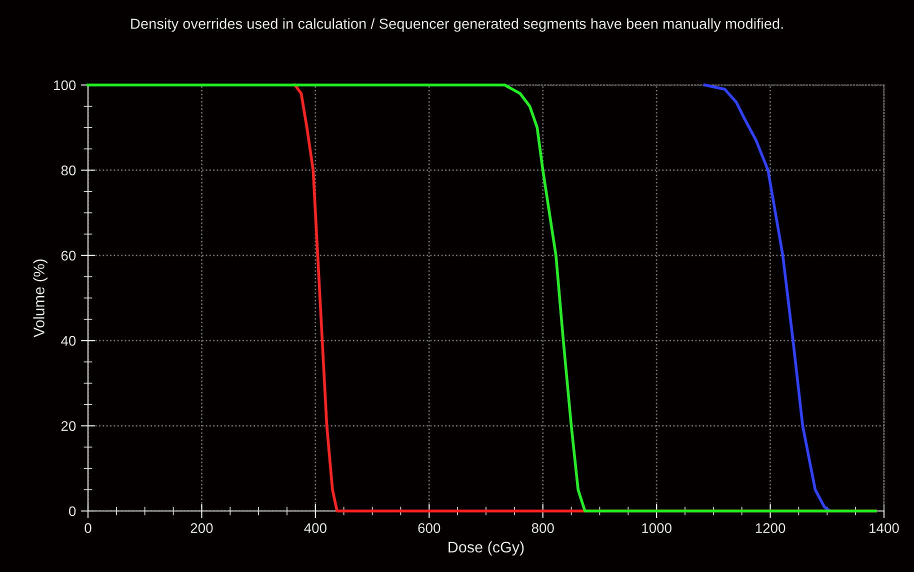  Describe the element at coordinates (201, 528) in the screenshot. I see `x-tick-label: 200` at that location.